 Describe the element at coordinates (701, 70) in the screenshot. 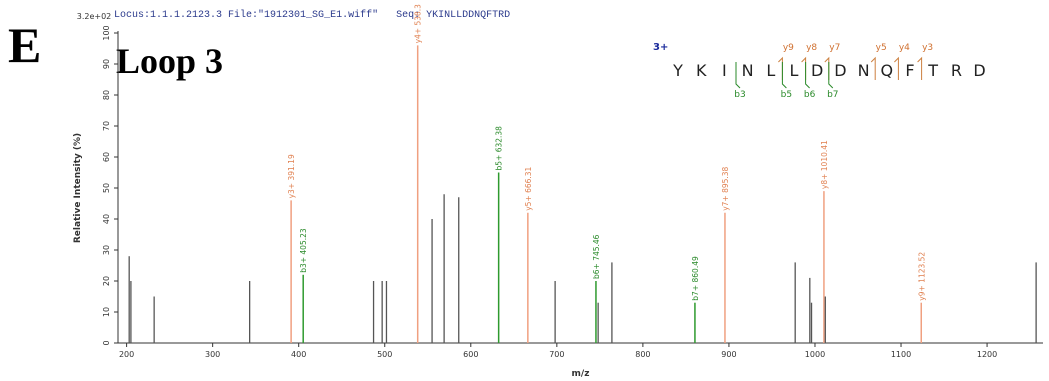

I see `residue: K` at that location.